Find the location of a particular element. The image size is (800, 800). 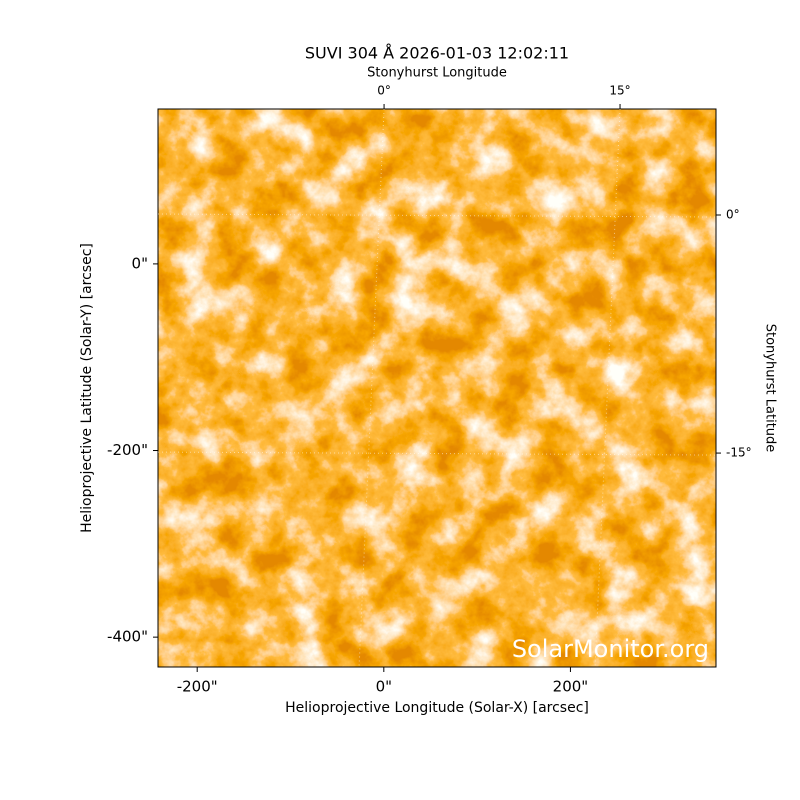

y-tick-label: -200" is located at coordinates (127, 450).